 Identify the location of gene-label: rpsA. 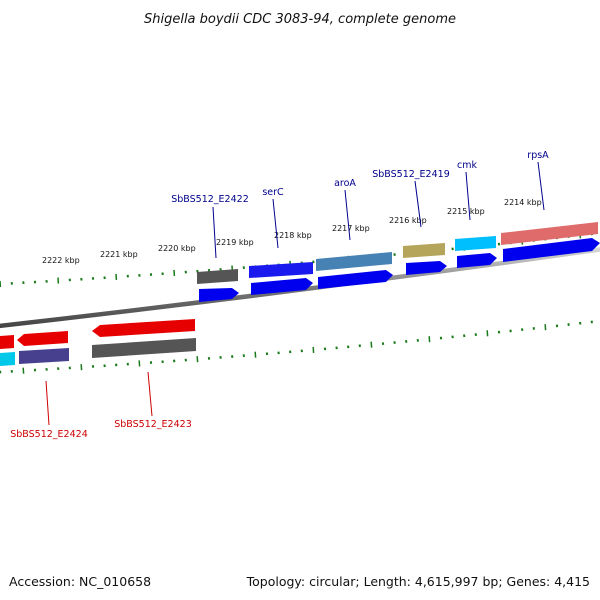
(538, 155).